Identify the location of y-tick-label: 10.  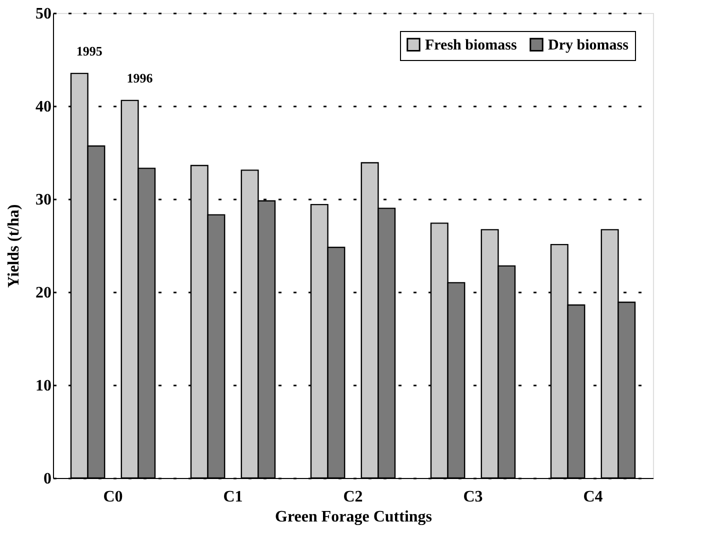
(44, 386).